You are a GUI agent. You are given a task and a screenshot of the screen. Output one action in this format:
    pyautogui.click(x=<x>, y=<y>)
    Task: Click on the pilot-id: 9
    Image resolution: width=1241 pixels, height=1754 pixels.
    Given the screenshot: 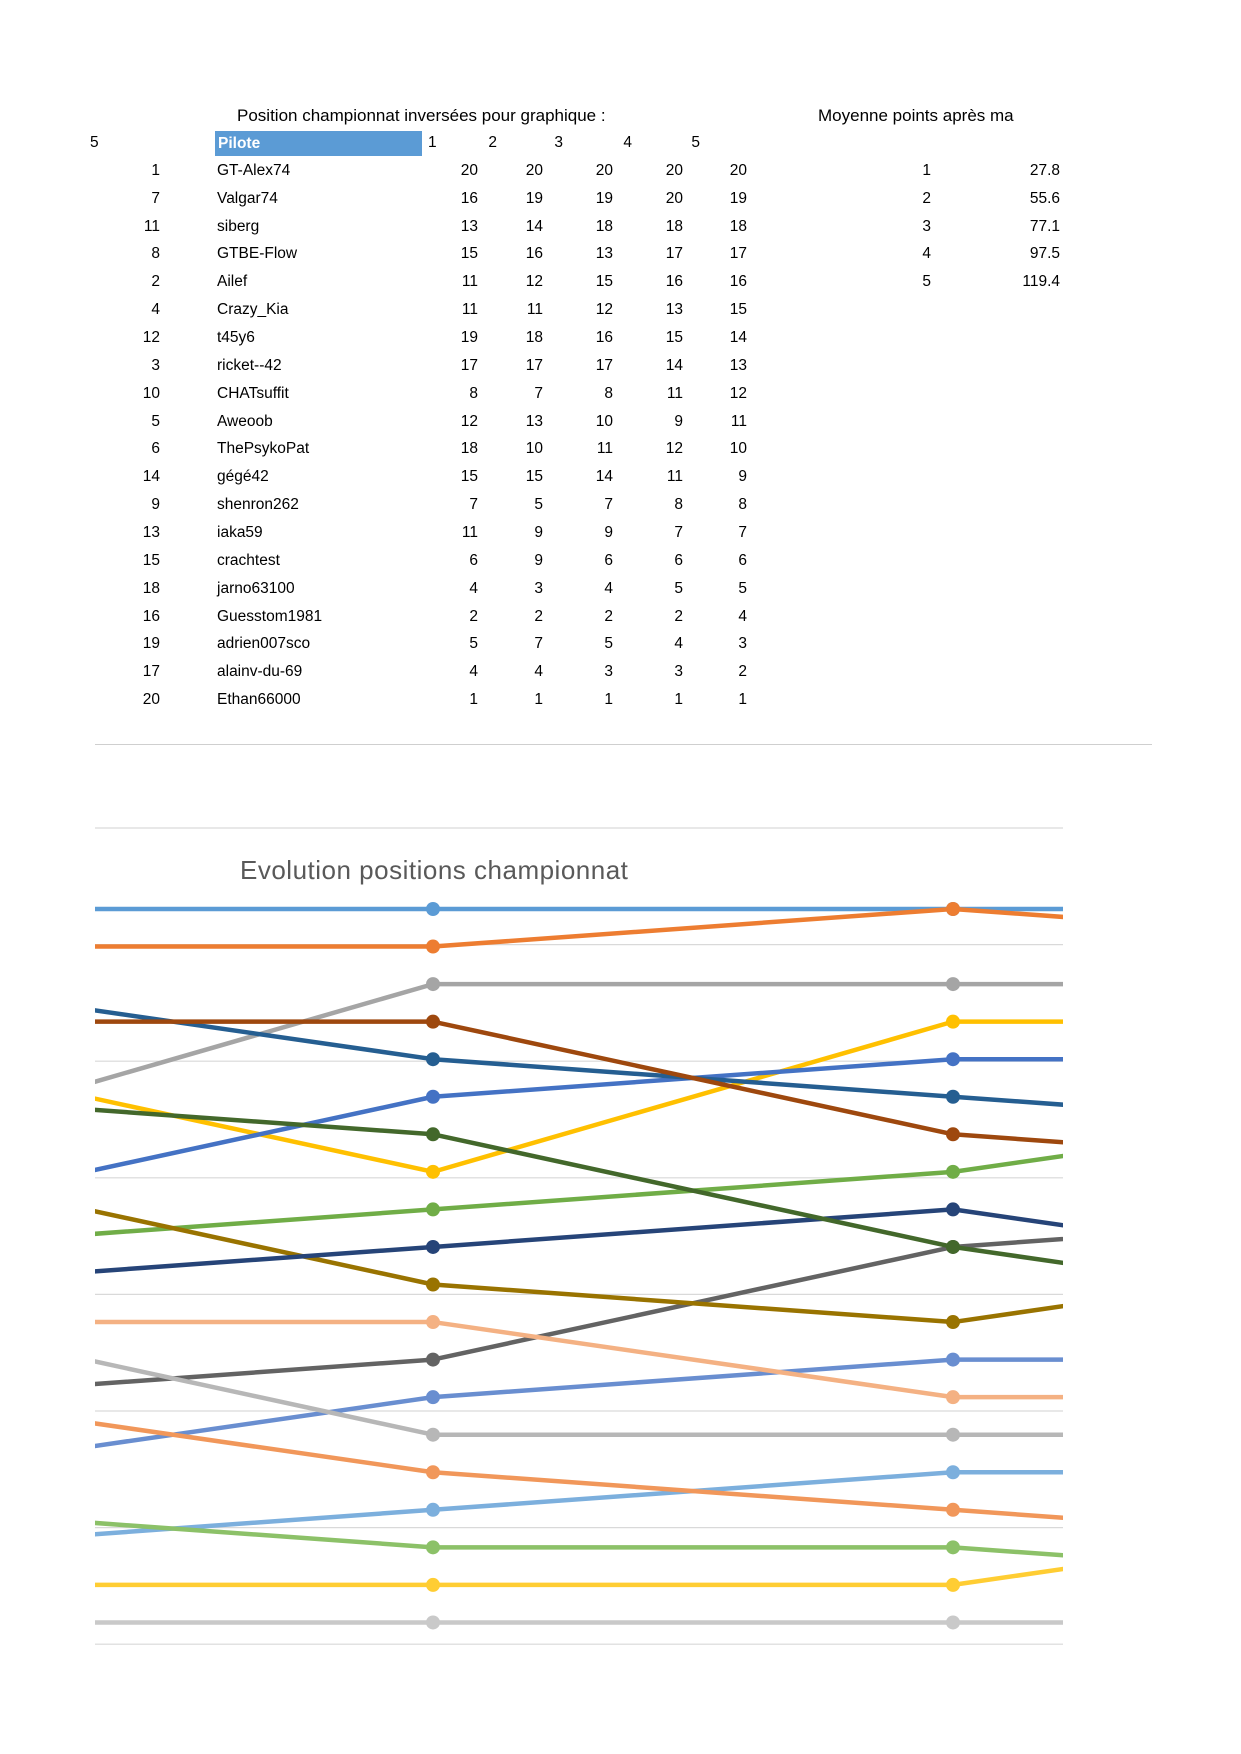 What is the action you would take?
    pyautogui.click(x=155, y=505)
    